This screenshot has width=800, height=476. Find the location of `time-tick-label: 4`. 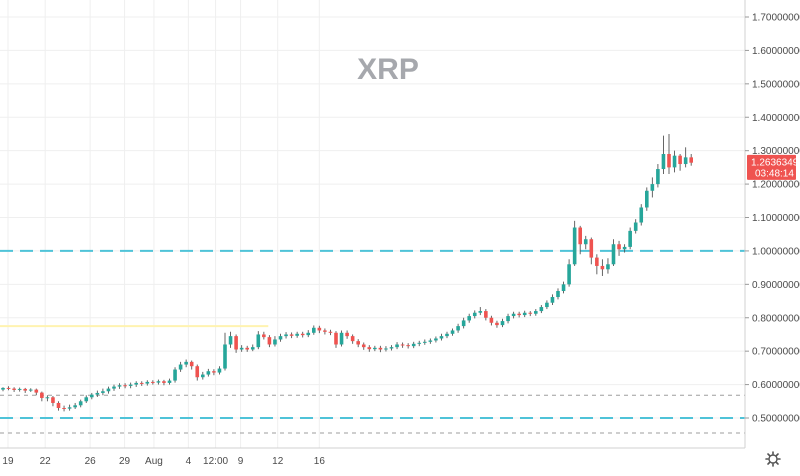

time-tick-label: 4 is located at coordinates (189, 461).